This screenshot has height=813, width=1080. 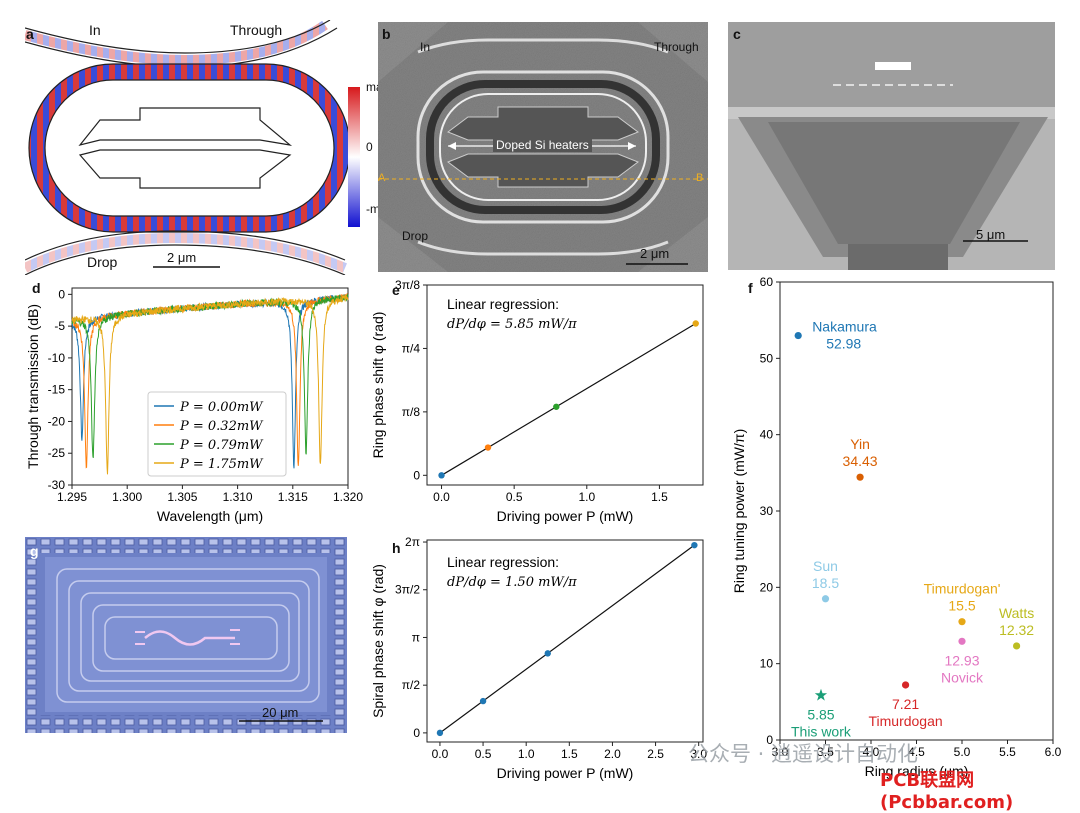 I want to click on heater-bottom, so click(x=185, y=169).